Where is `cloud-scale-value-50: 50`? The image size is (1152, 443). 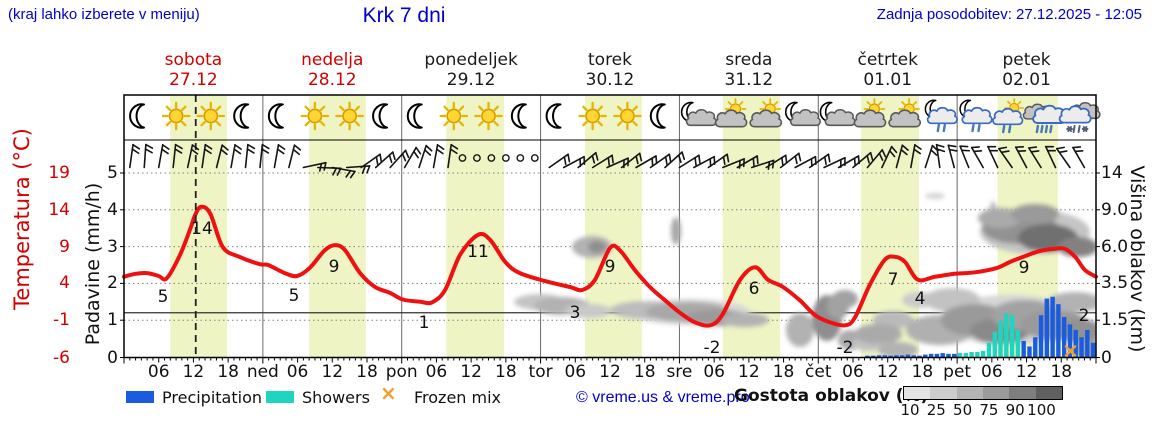 cloud-scale-value-50: 50 is located at coordinates (963, 410).